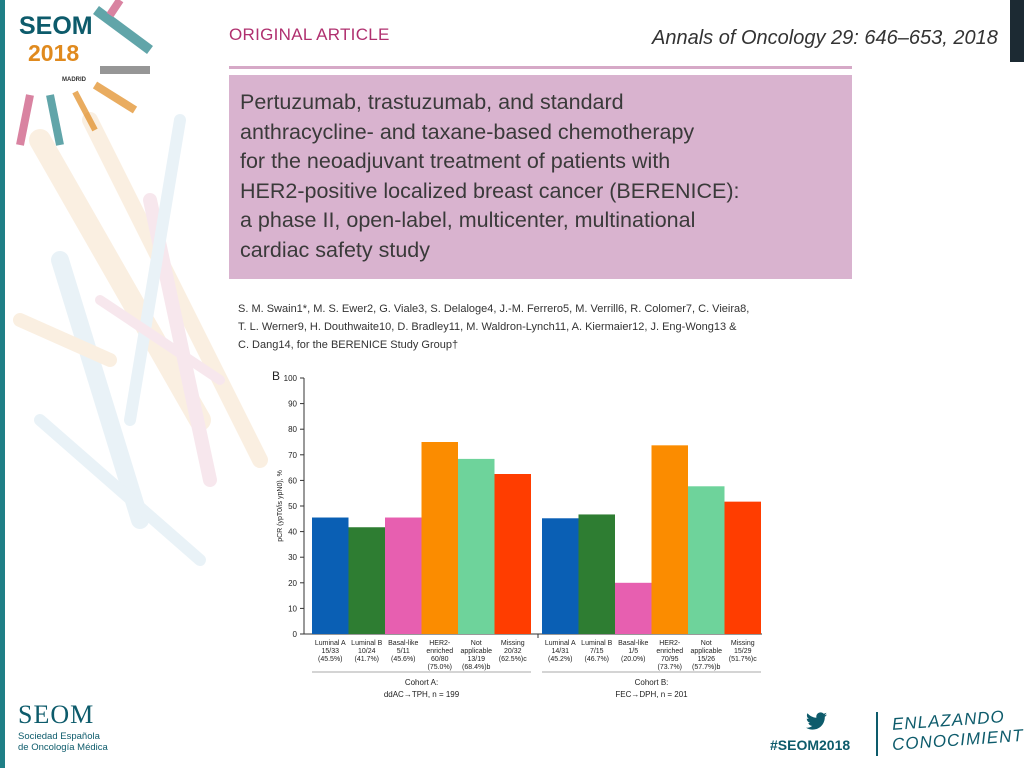  What do you see at coordinates (476, 659) in the screenshot?
I see `ratio-label: 13/19` at bounding box center [476, 659].